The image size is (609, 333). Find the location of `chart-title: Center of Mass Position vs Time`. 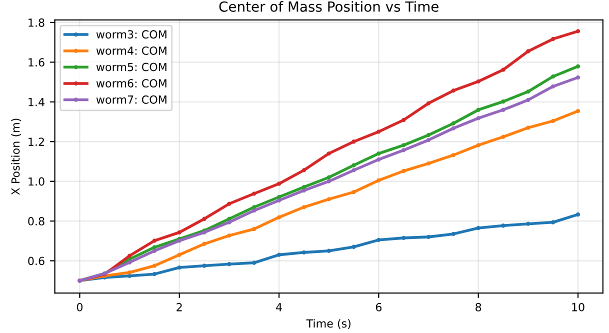

chart-title: Center of Mass Position vs Time is located at coordinates (328, 6).